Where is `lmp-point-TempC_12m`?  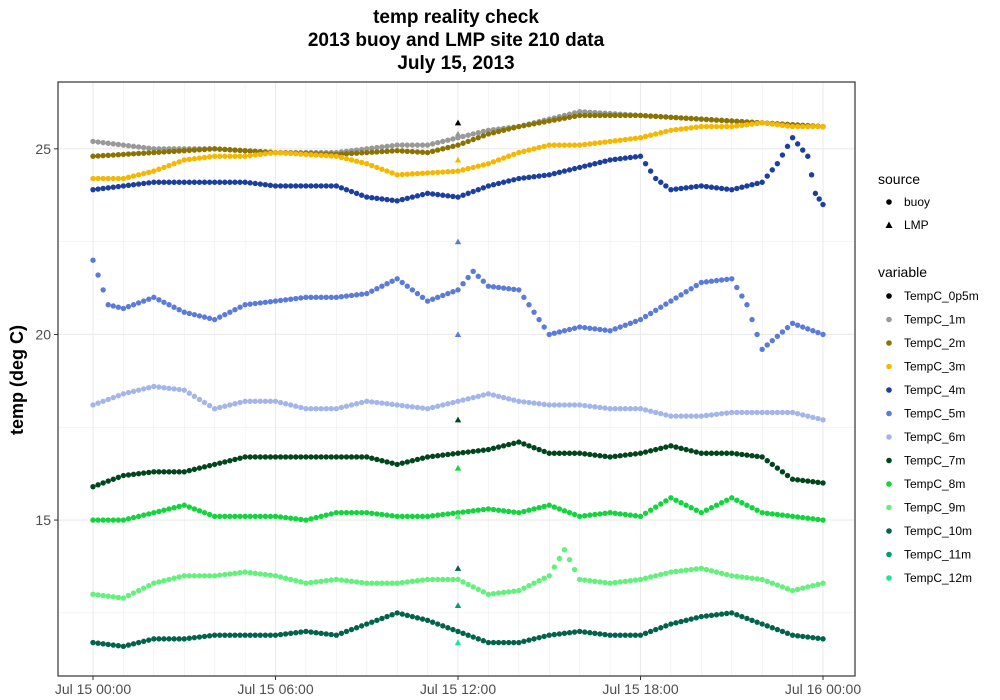
lmp-point-TempC_12m is located at coordinates (458, 642).